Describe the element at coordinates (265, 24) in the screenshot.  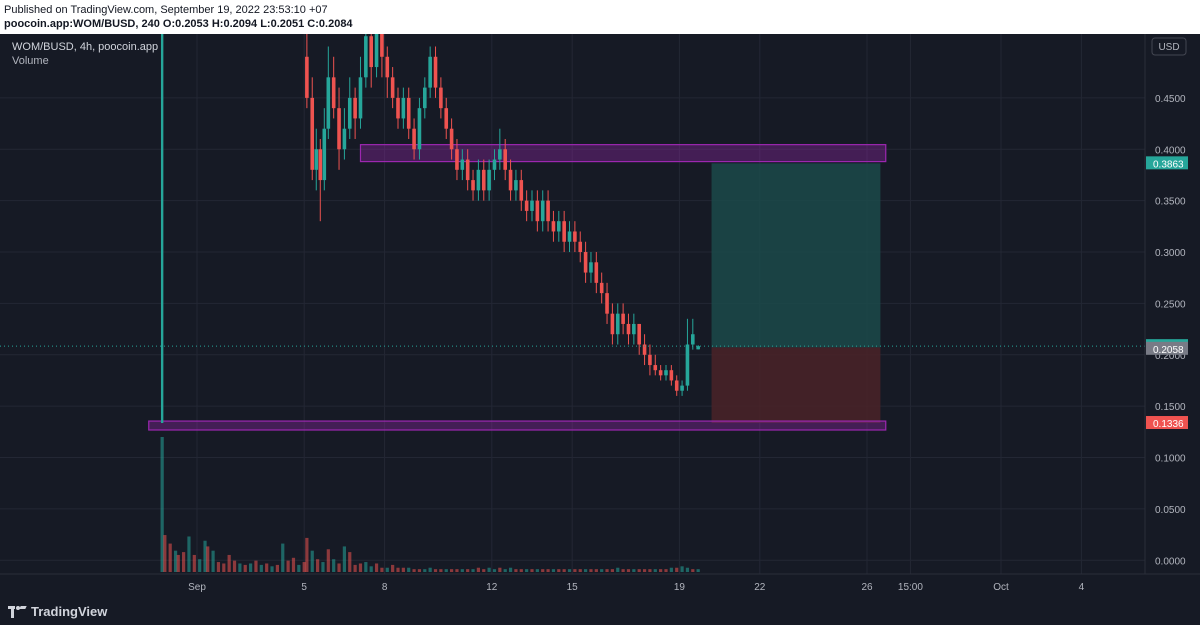
I see `ohlc-low-label: L:` at that location.